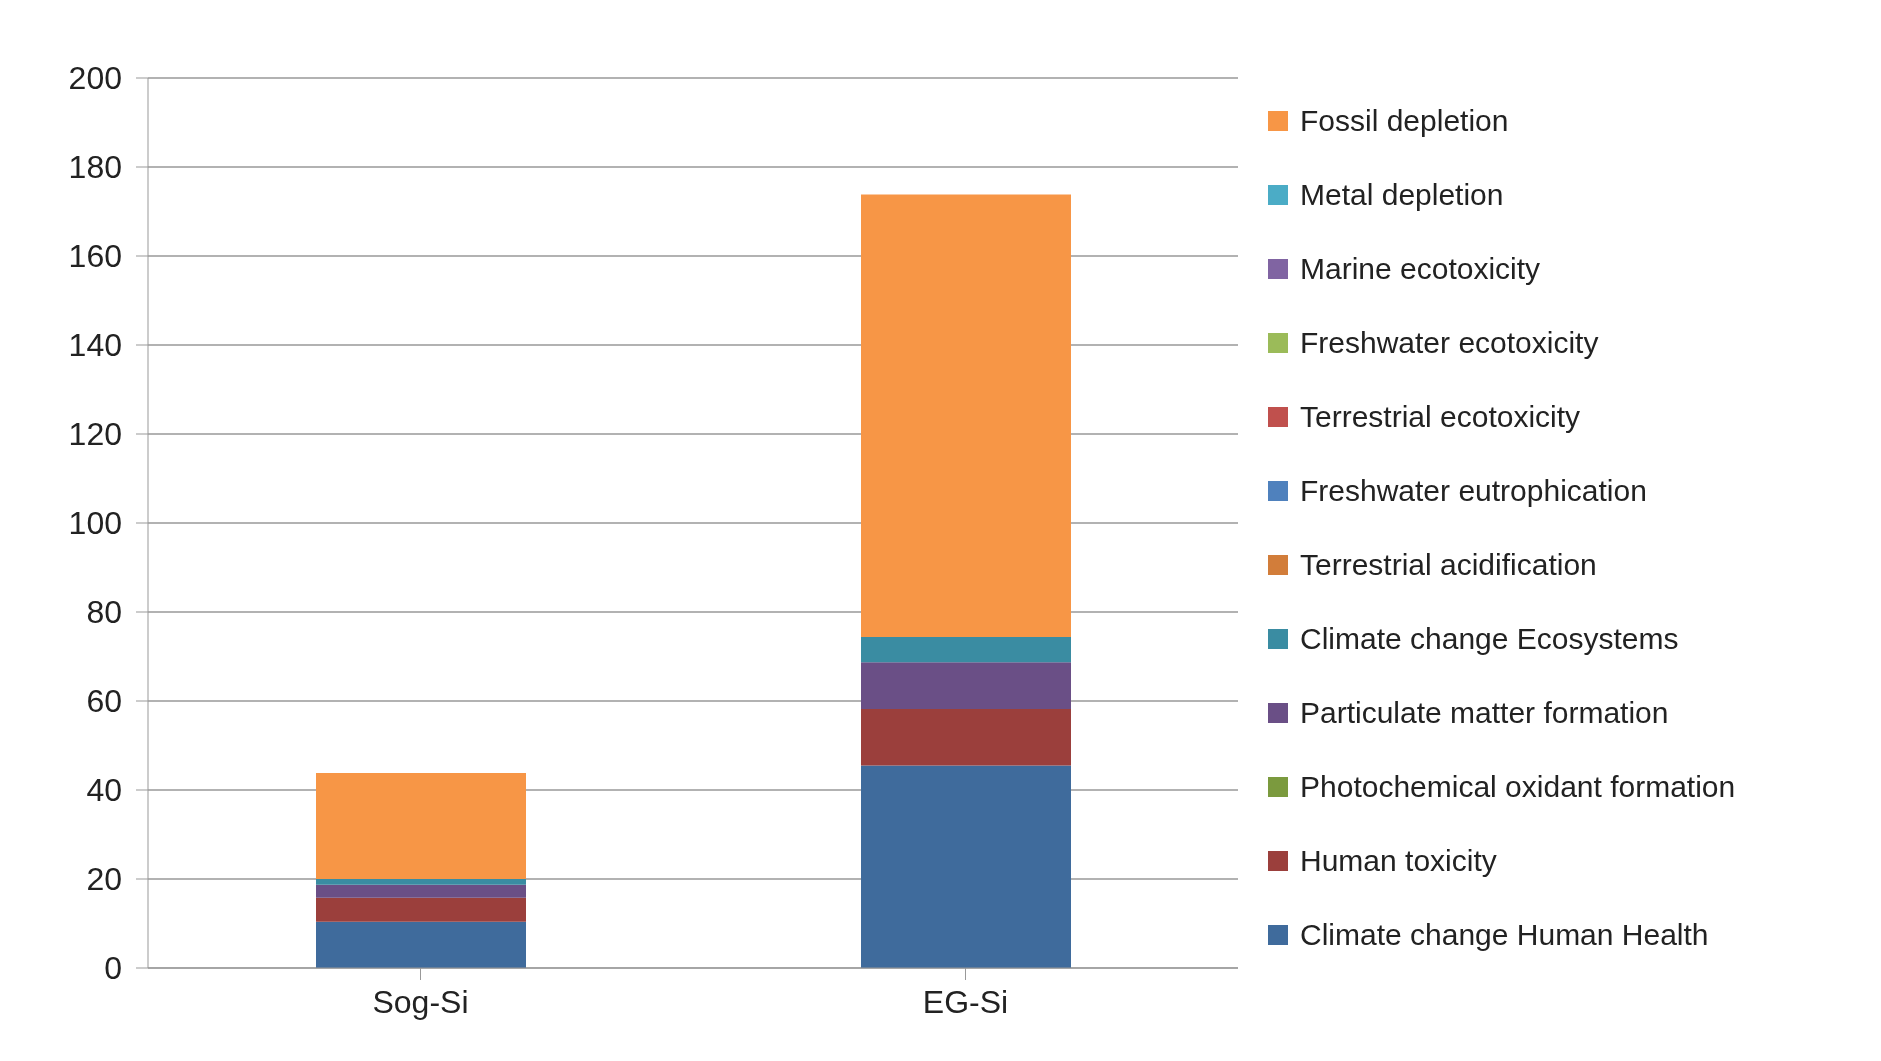 Image resolution: width=1881 pixels, height=1061 pixels. What do you see at coordinates (104, 879) in the screenshot?
I see `y-tick-label: 20` at bounding box center [104, 879].